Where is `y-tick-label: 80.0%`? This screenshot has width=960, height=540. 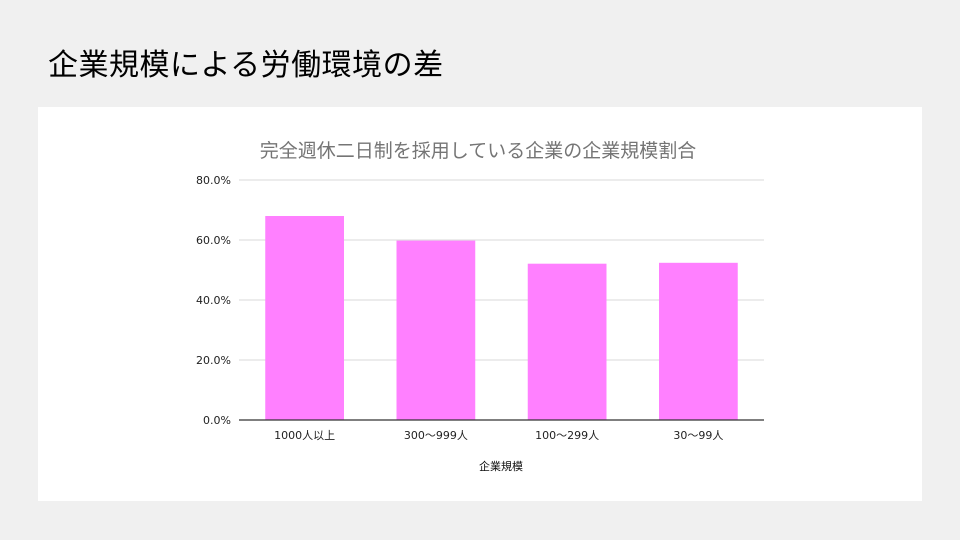 y-tick-label: 80.0% is located at coordinates (213, 180).